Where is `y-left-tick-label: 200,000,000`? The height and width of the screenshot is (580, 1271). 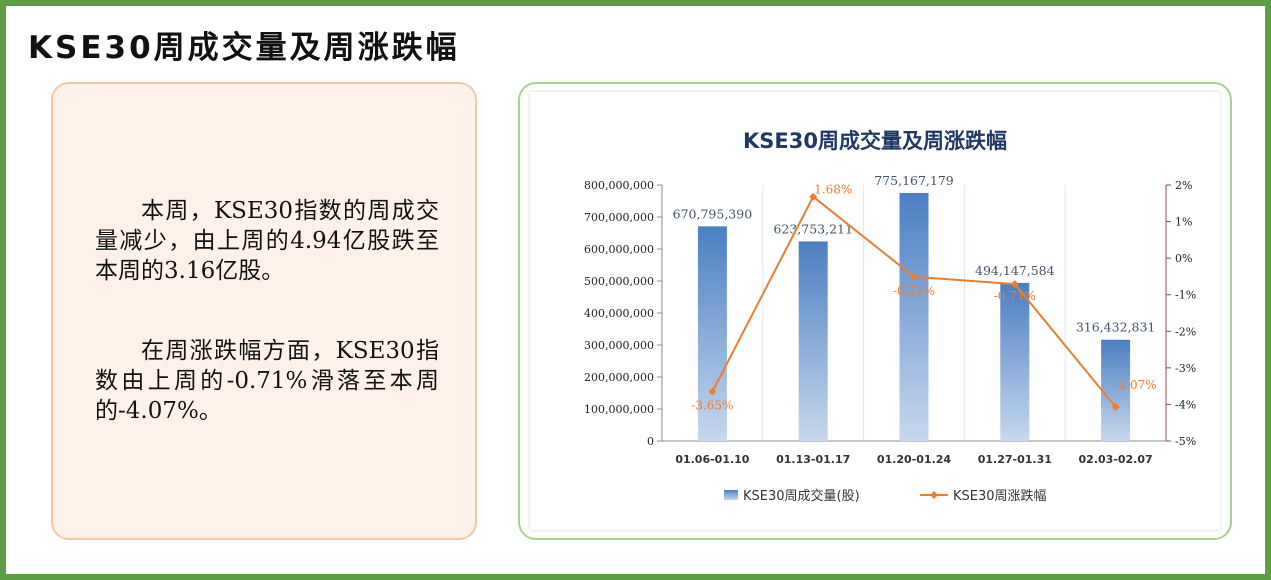
y-left-tick-label: 200,000,000 is located at coordinates (619, 377).